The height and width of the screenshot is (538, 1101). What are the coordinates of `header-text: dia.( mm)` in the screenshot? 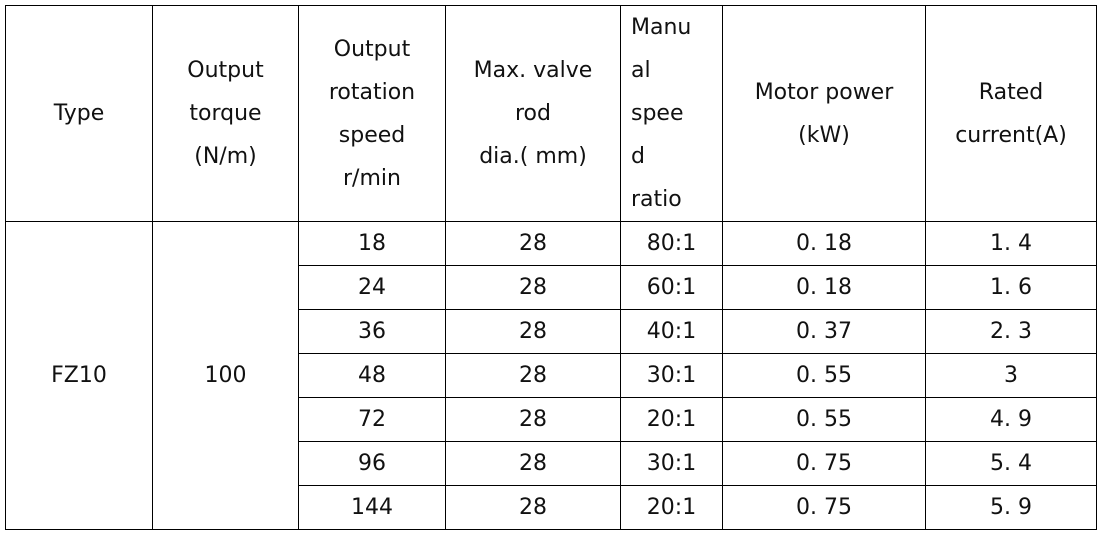 It's located at (533, 156).